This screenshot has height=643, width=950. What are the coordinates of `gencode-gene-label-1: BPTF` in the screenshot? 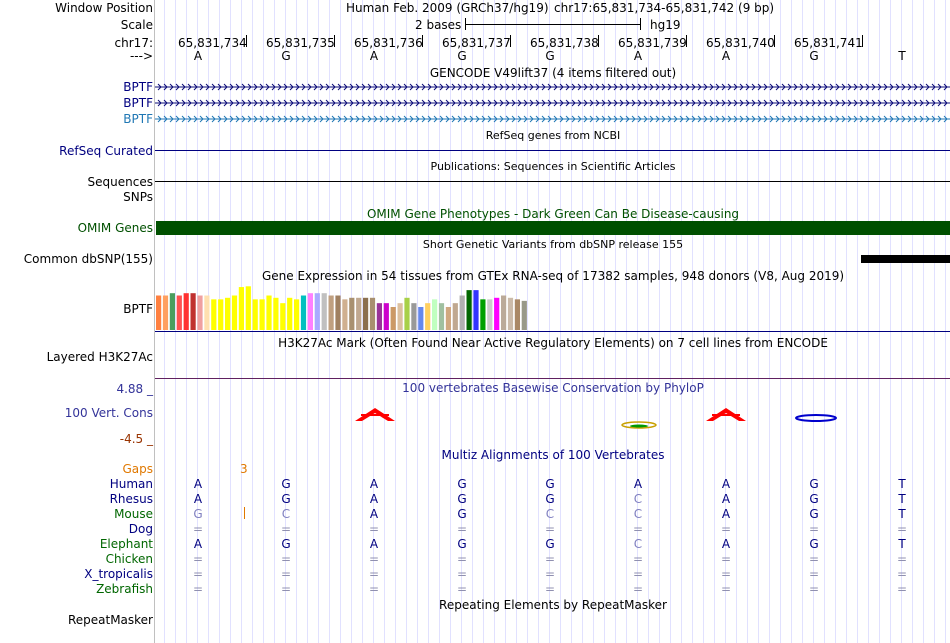 It's located at (138, 87).